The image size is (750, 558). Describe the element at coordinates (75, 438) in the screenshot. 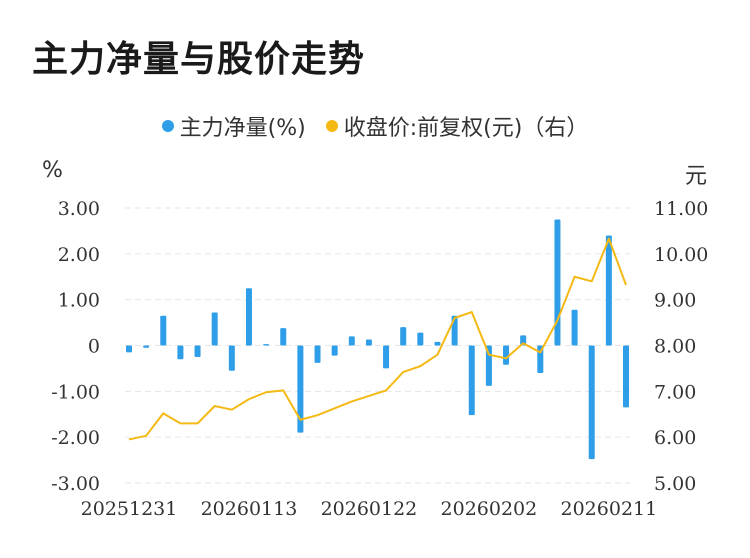

I see `left-tick-label: -2.00` at that location.